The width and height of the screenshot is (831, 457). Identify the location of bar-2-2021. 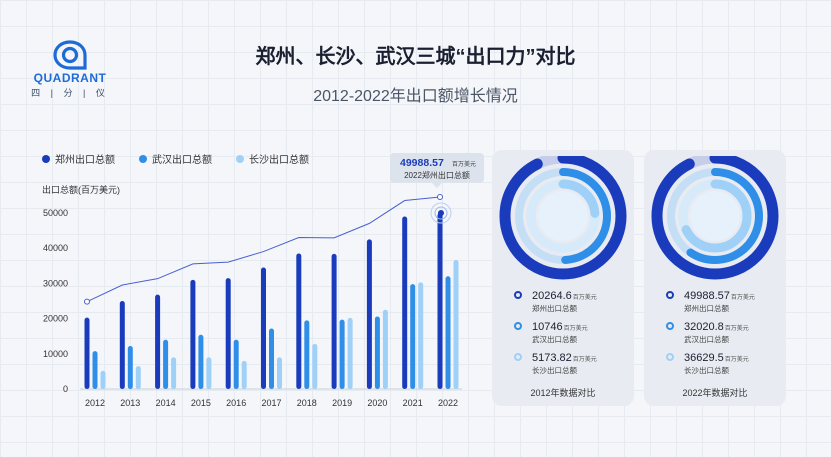
(421, 335).